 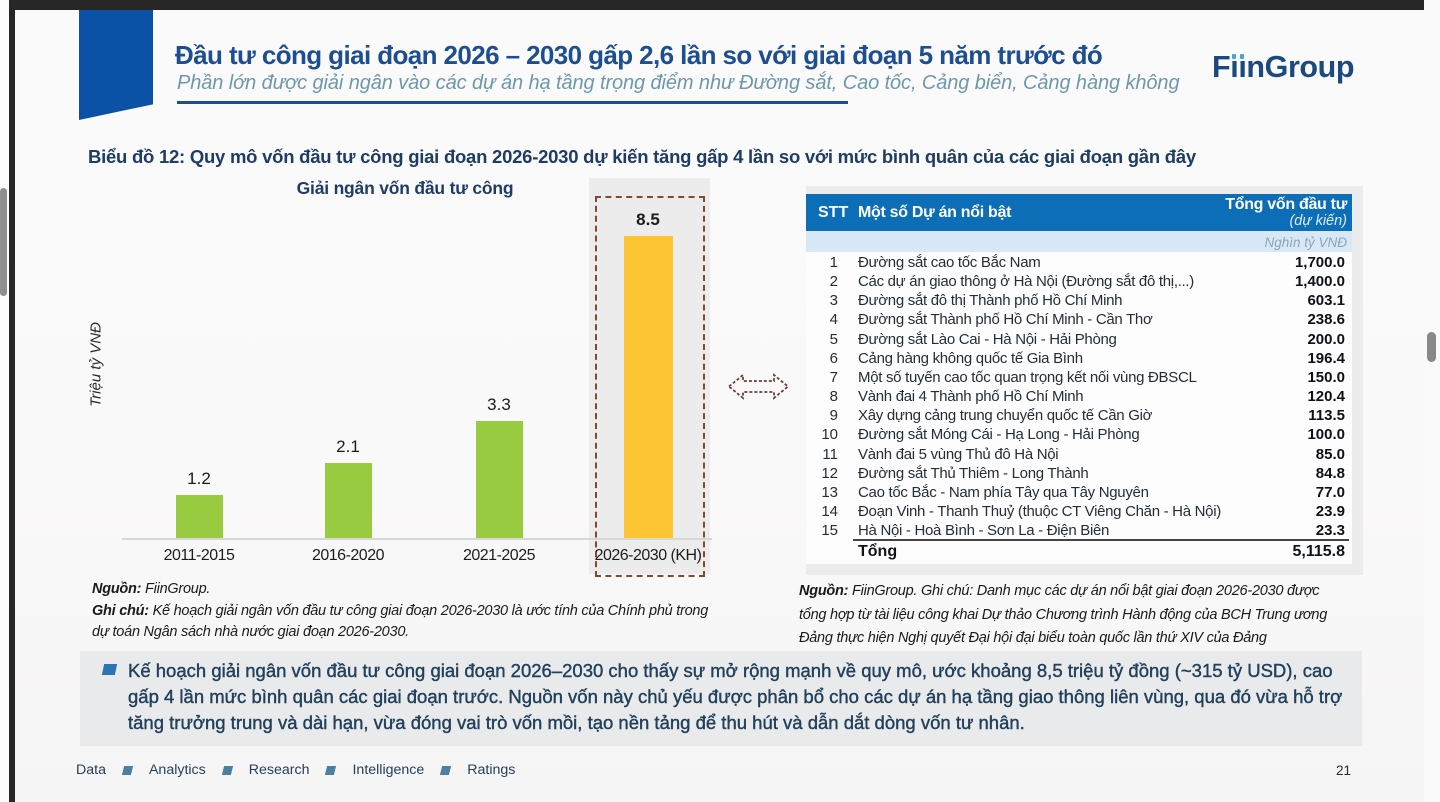 I want to click on chart-y-axis-label: Triệu tỷ VNĐ, so click(x=96, y=364).